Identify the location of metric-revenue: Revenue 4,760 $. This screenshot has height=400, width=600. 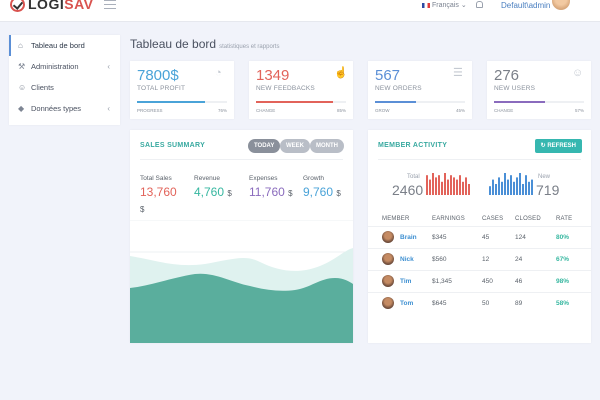
(213, 187).